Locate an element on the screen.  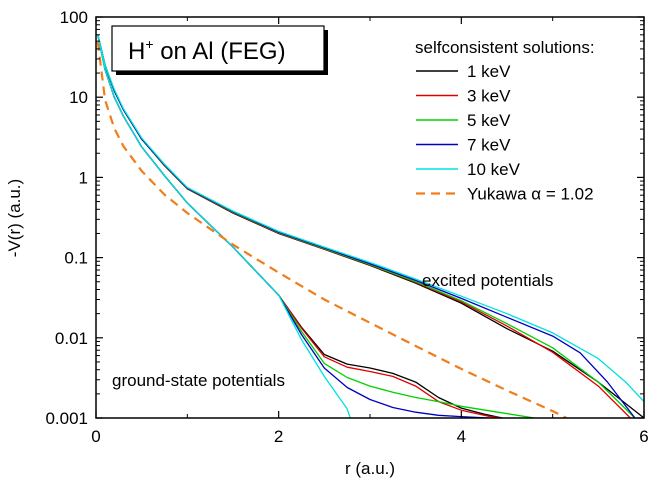
title-main: H is located at coordinates (136, 51).